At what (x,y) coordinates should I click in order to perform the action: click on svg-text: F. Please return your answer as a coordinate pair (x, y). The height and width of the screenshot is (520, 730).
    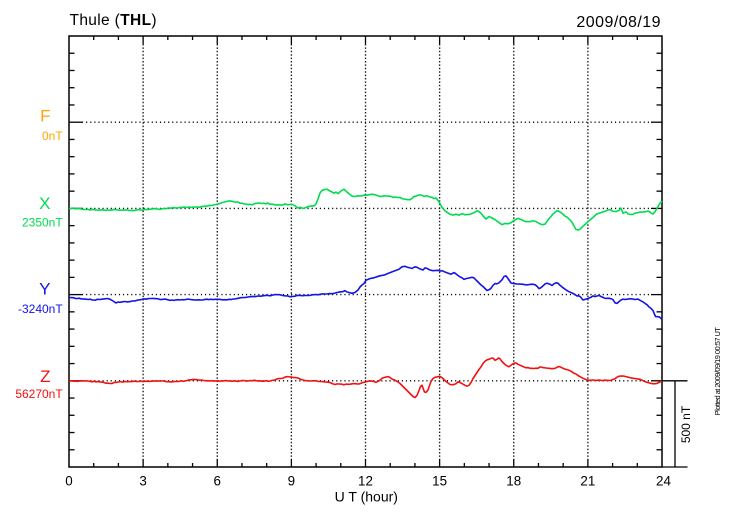
    Looking at the image, I should click on (45, 116).